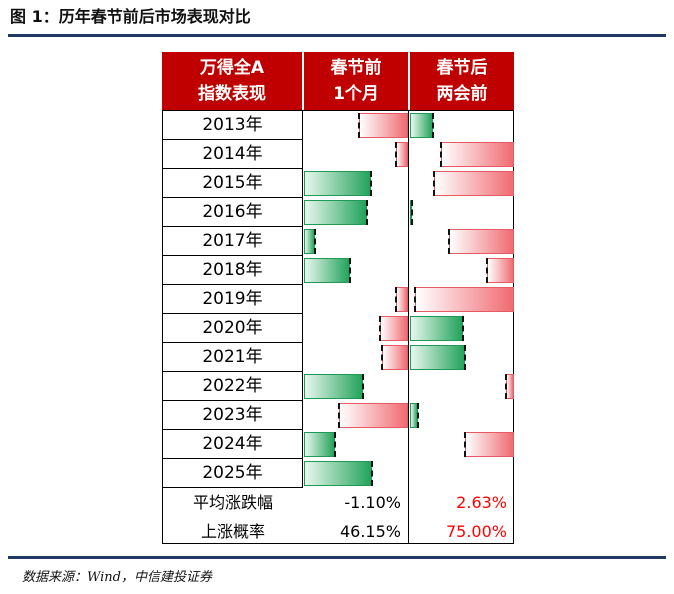 This screenshot has width=674, height=594. I want to click on year-label: 2015年, so click(233, 183).